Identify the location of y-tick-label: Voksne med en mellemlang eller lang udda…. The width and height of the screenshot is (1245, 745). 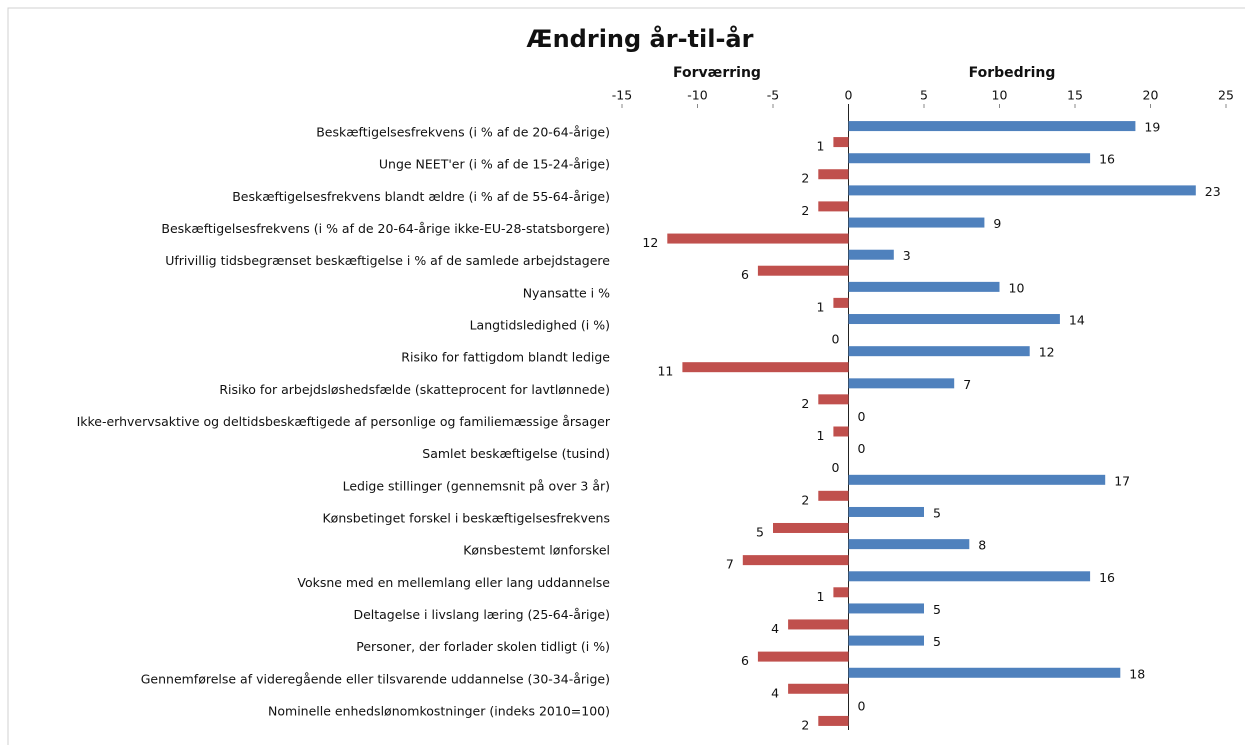
(453, 582).